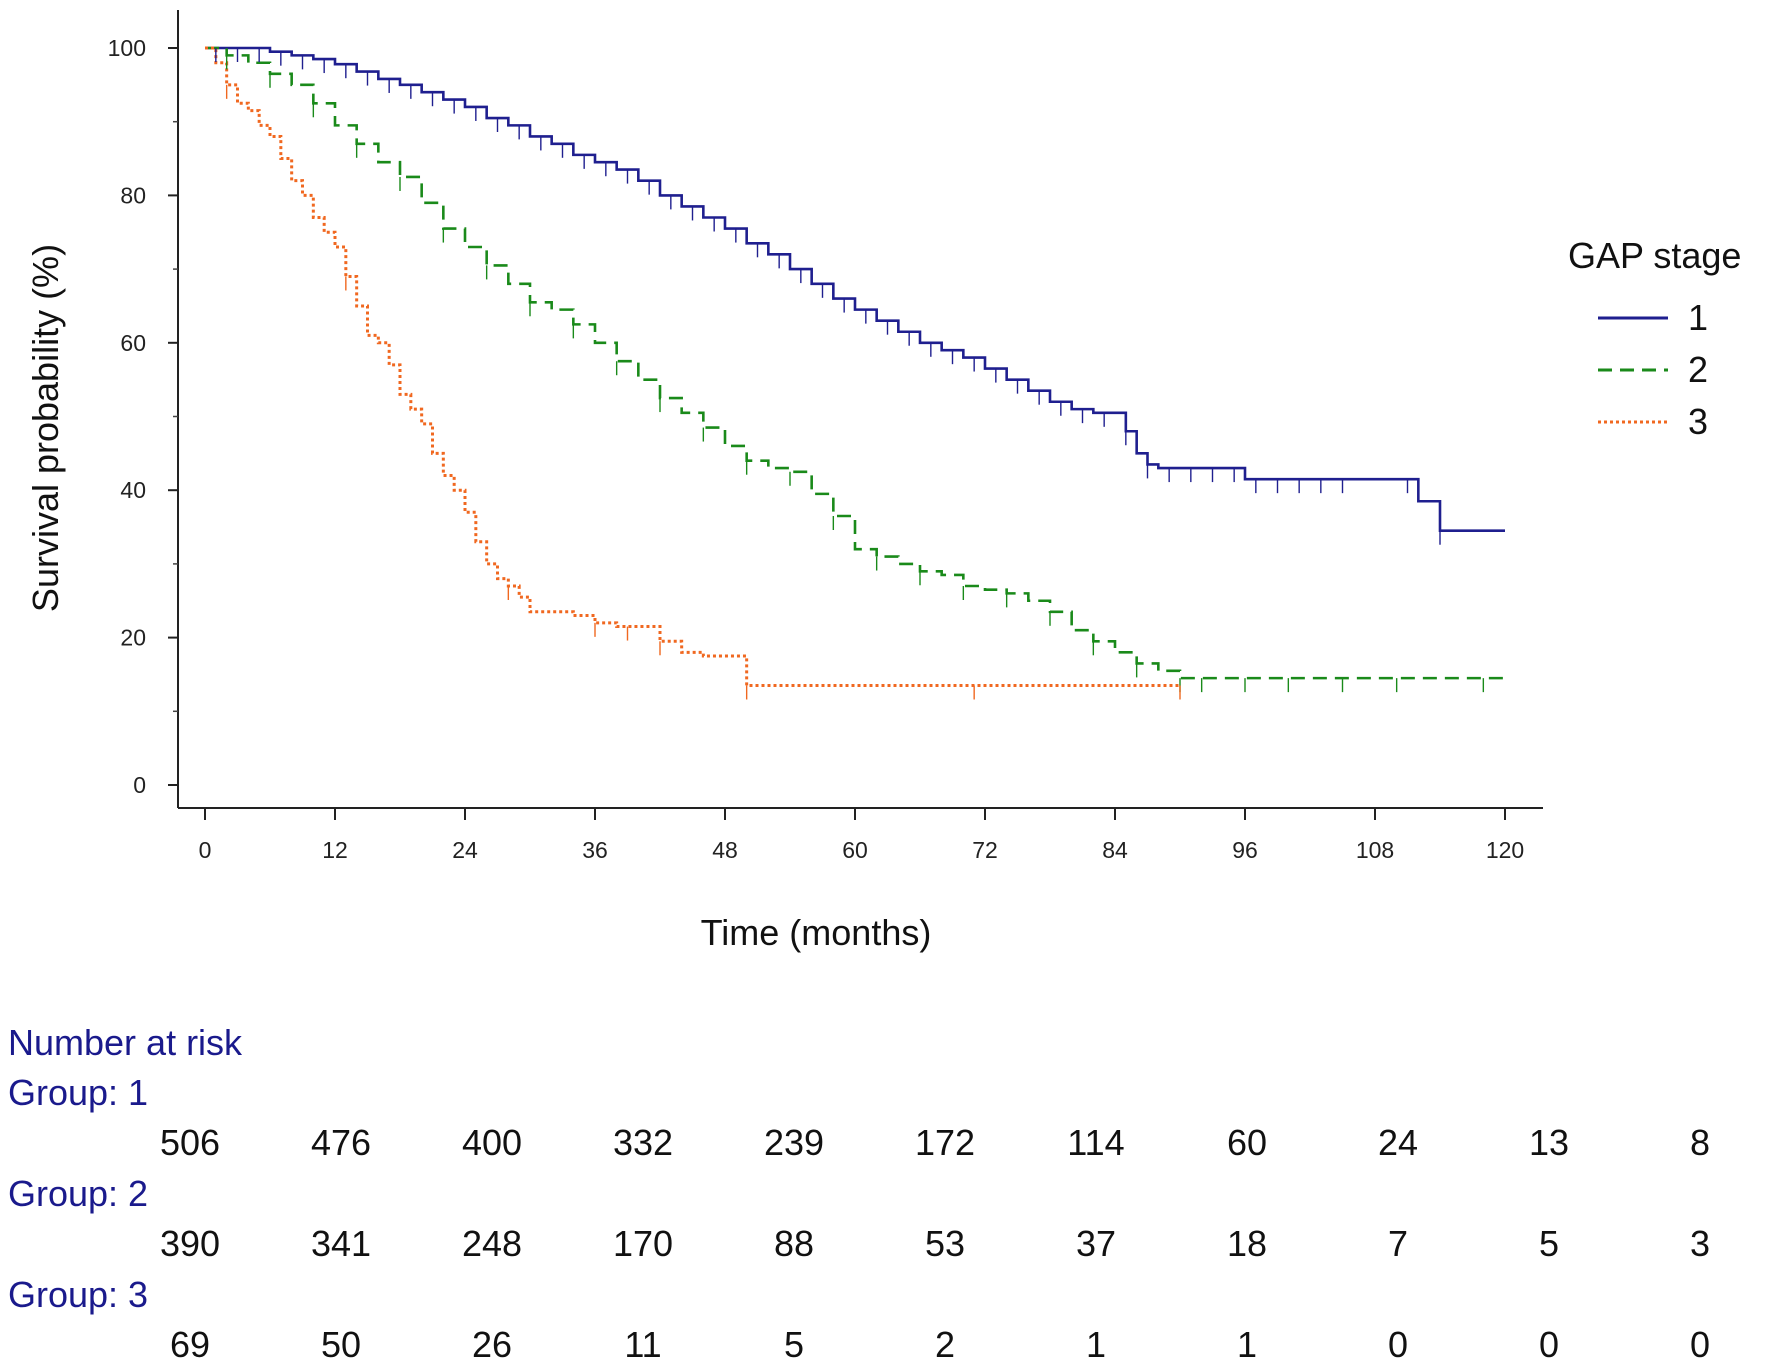 This screenshot has height=1361, width=1772. I want to click on risk-value: 239, so click(794, 1142).